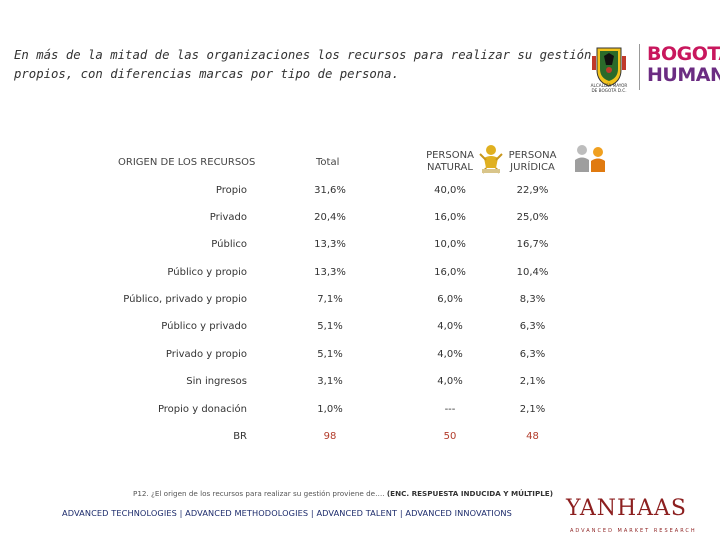 This screenshot has width=720, height=540. I want to click on table-row: Público 13,3% 10,0% 16,7%, so click(360, 247).